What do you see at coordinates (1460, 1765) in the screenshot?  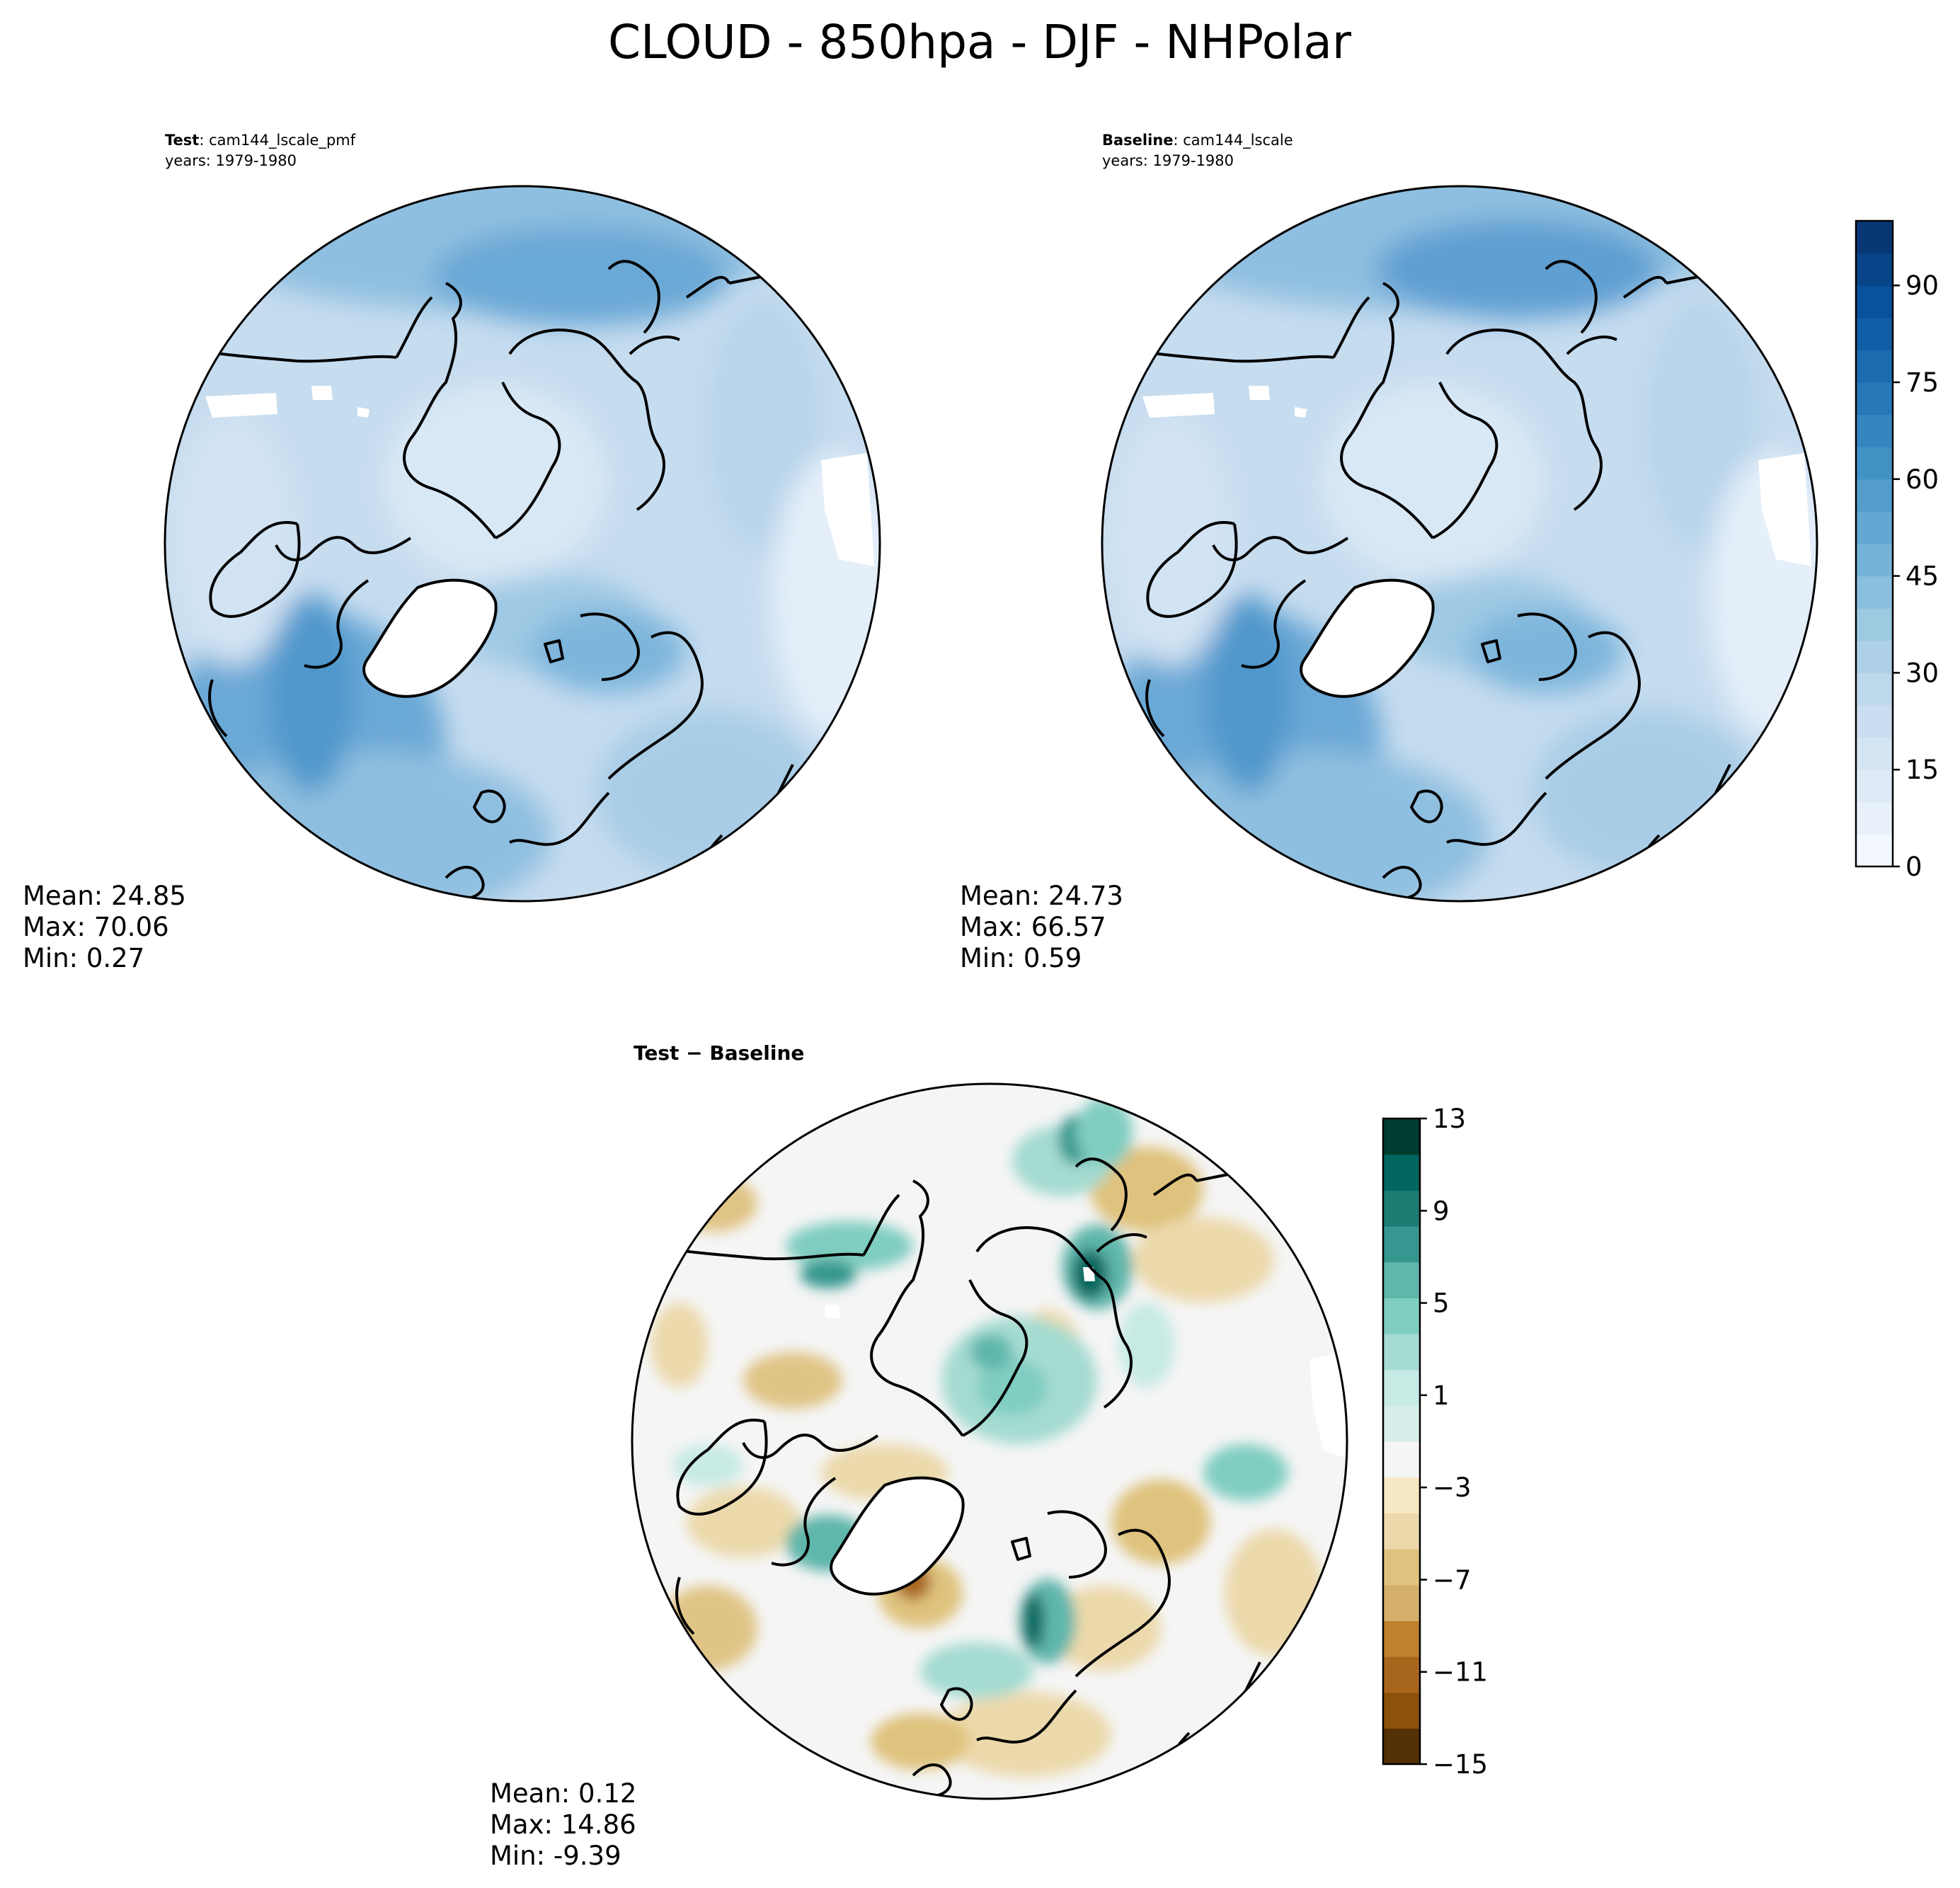 I see `cbar-diff-tick-label: −15` at bounding box center [1460, 1765].